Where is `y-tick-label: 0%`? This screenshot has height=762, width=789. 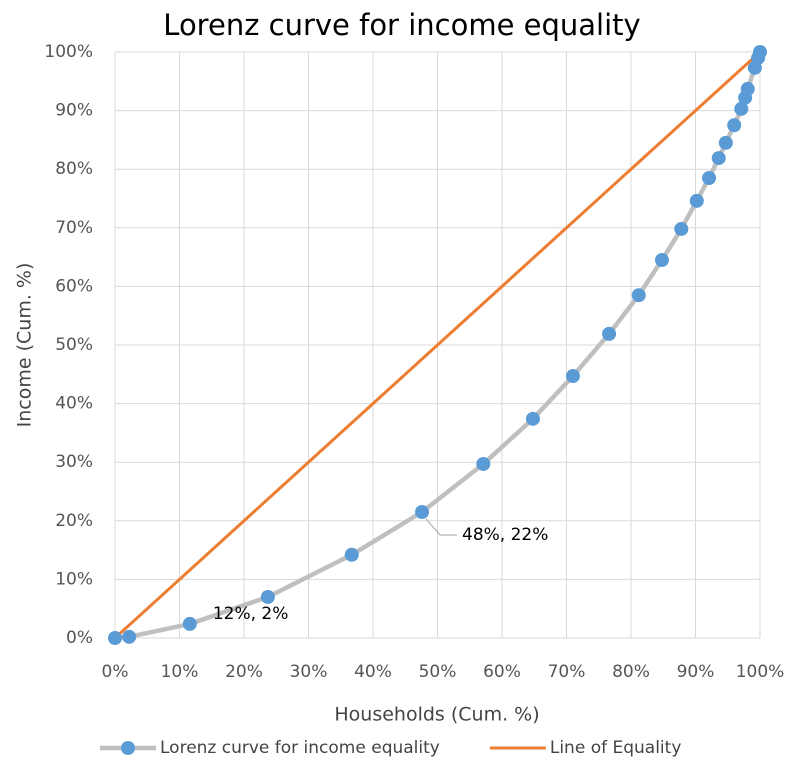 y-tick-label: 0% is located at coordinates (79, 638).